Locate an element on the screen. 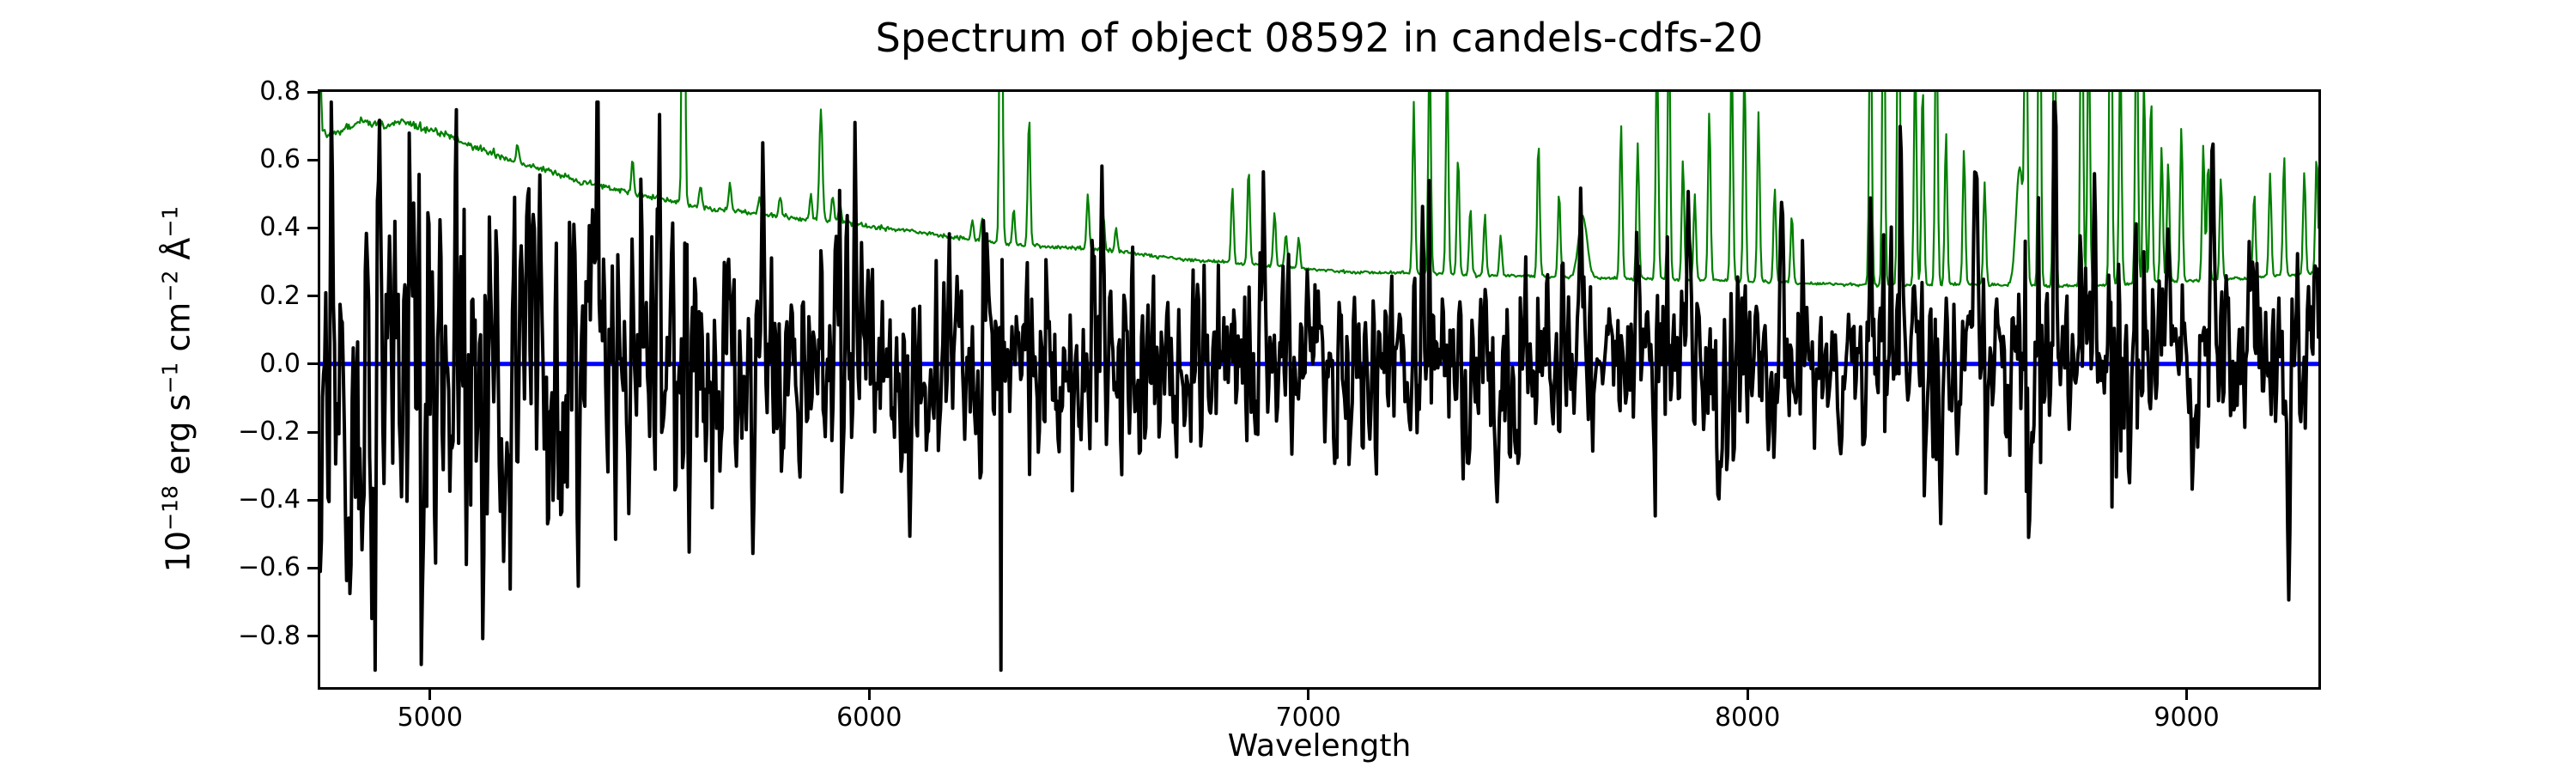 This screenshot has width=2576, height=773. x-tick-label: 5000 is located at coordinates (431, 718).